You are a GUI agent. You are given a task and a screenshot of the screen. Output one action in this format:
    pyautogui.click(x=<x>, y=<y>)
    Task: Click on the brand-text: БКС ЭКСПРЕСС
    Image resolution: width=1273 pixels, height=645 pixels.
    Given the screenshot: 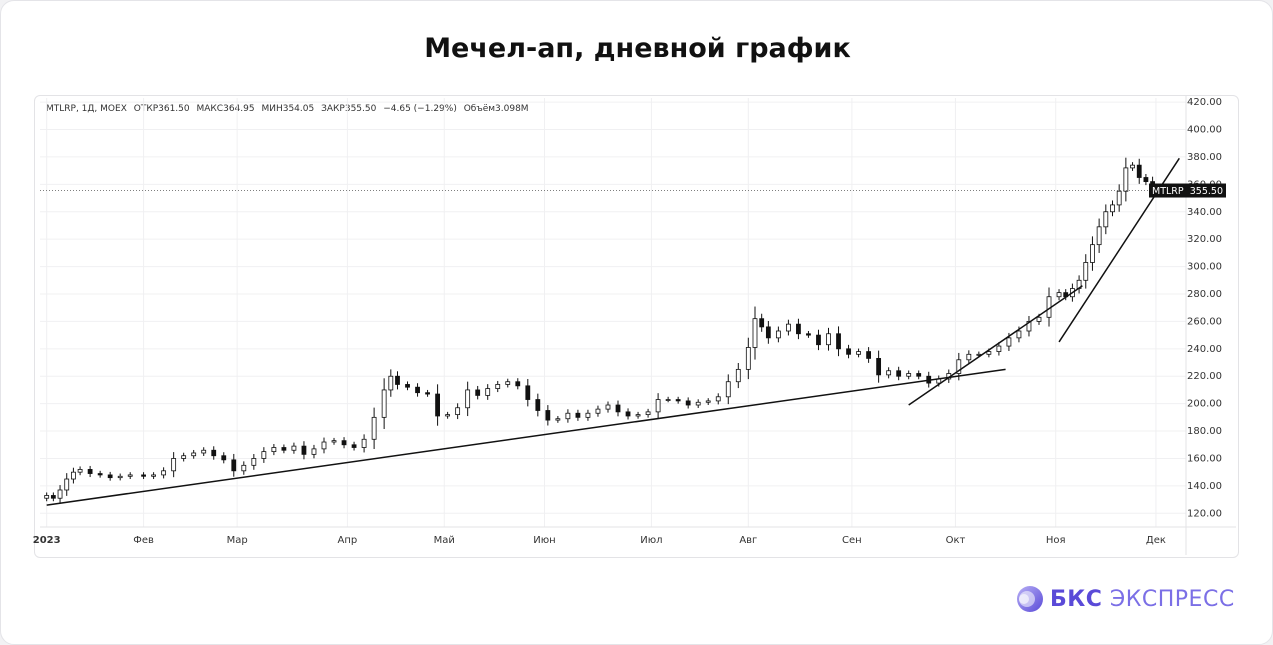 What is the action you would take?
    pyautogui.click(x=1142, y=599)
    